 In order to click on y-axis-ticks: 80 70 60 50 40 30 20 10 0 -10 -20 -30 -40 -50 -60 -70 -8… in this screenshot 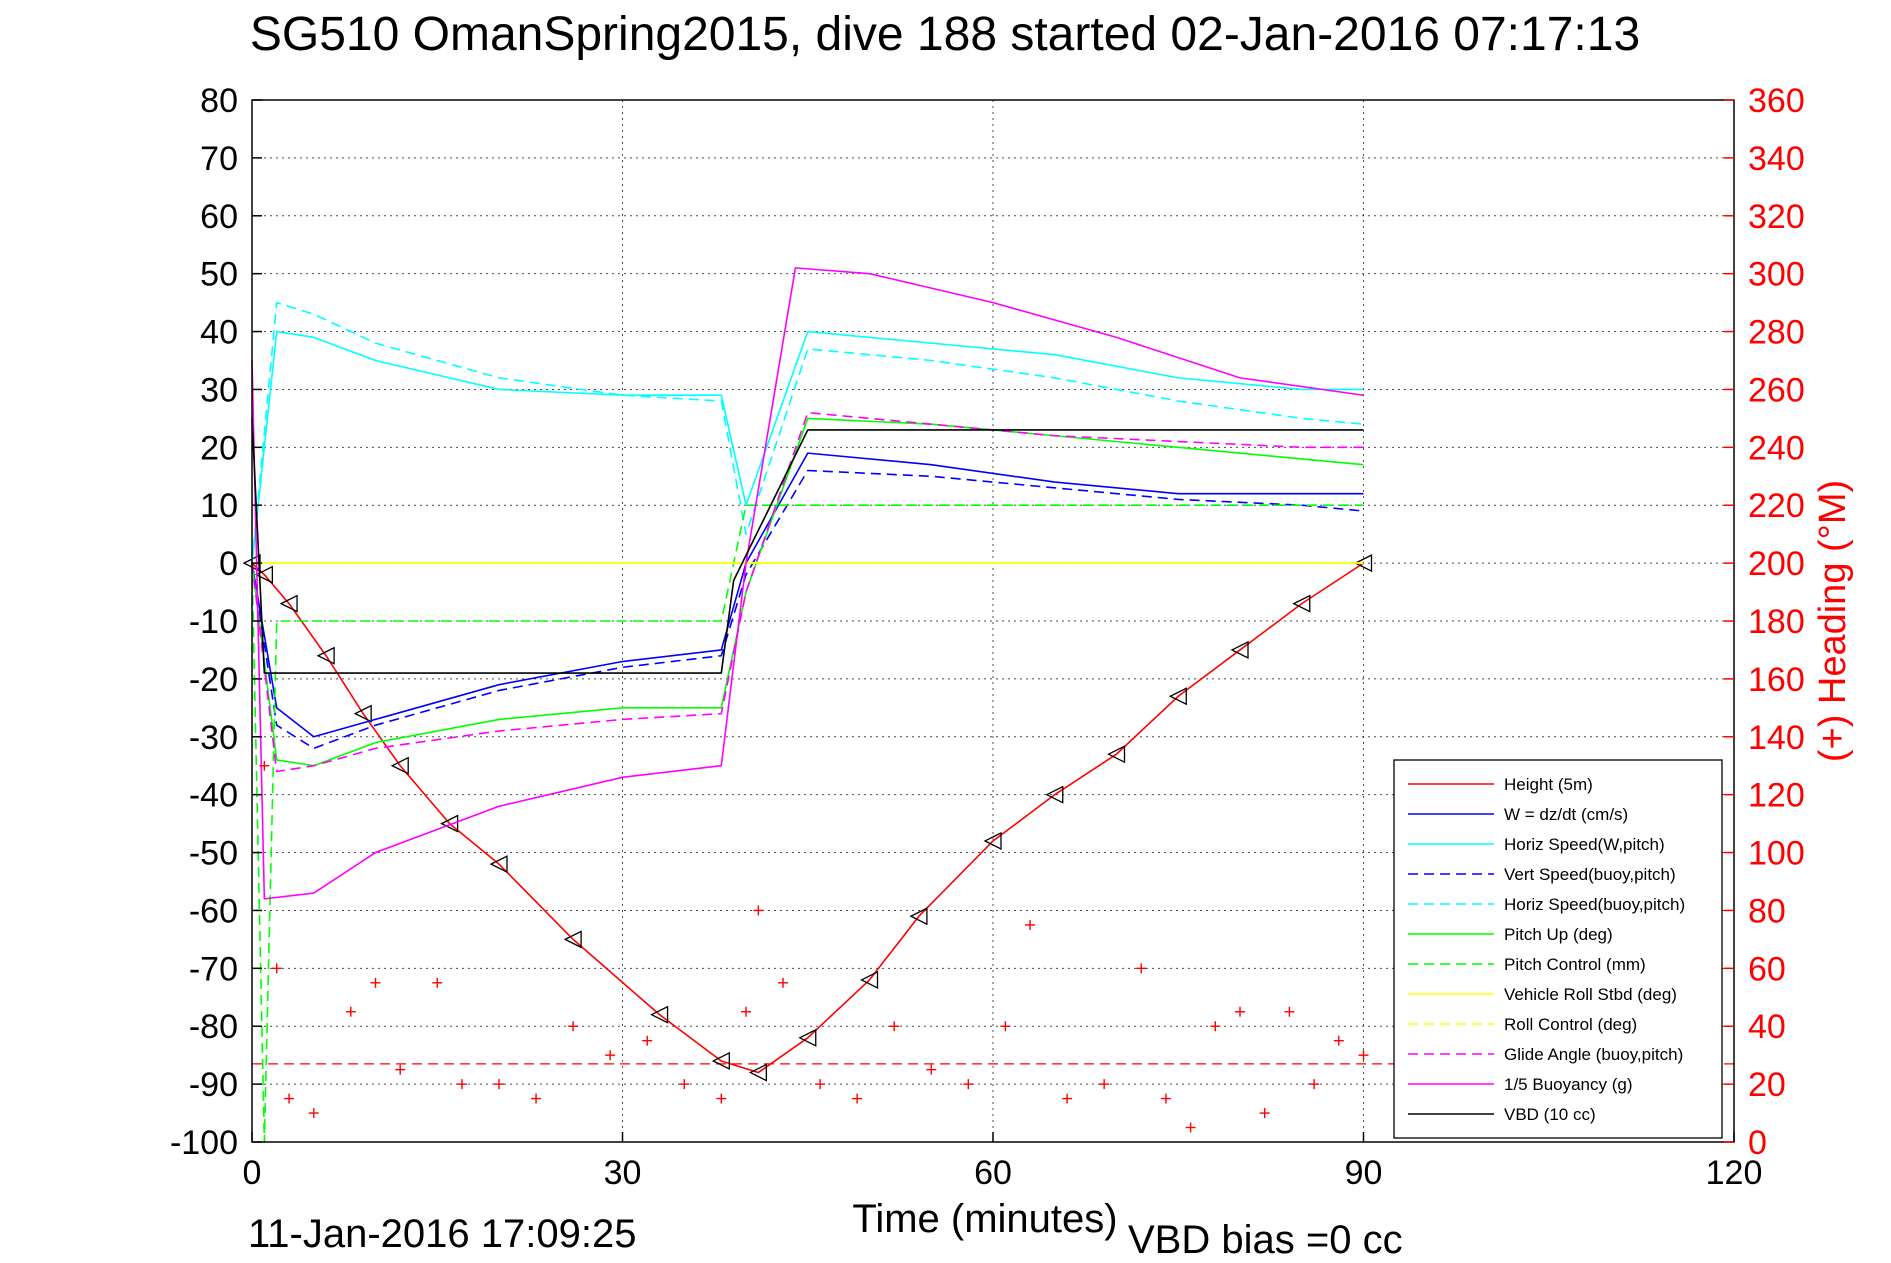, I will do `click(216, 622)`.